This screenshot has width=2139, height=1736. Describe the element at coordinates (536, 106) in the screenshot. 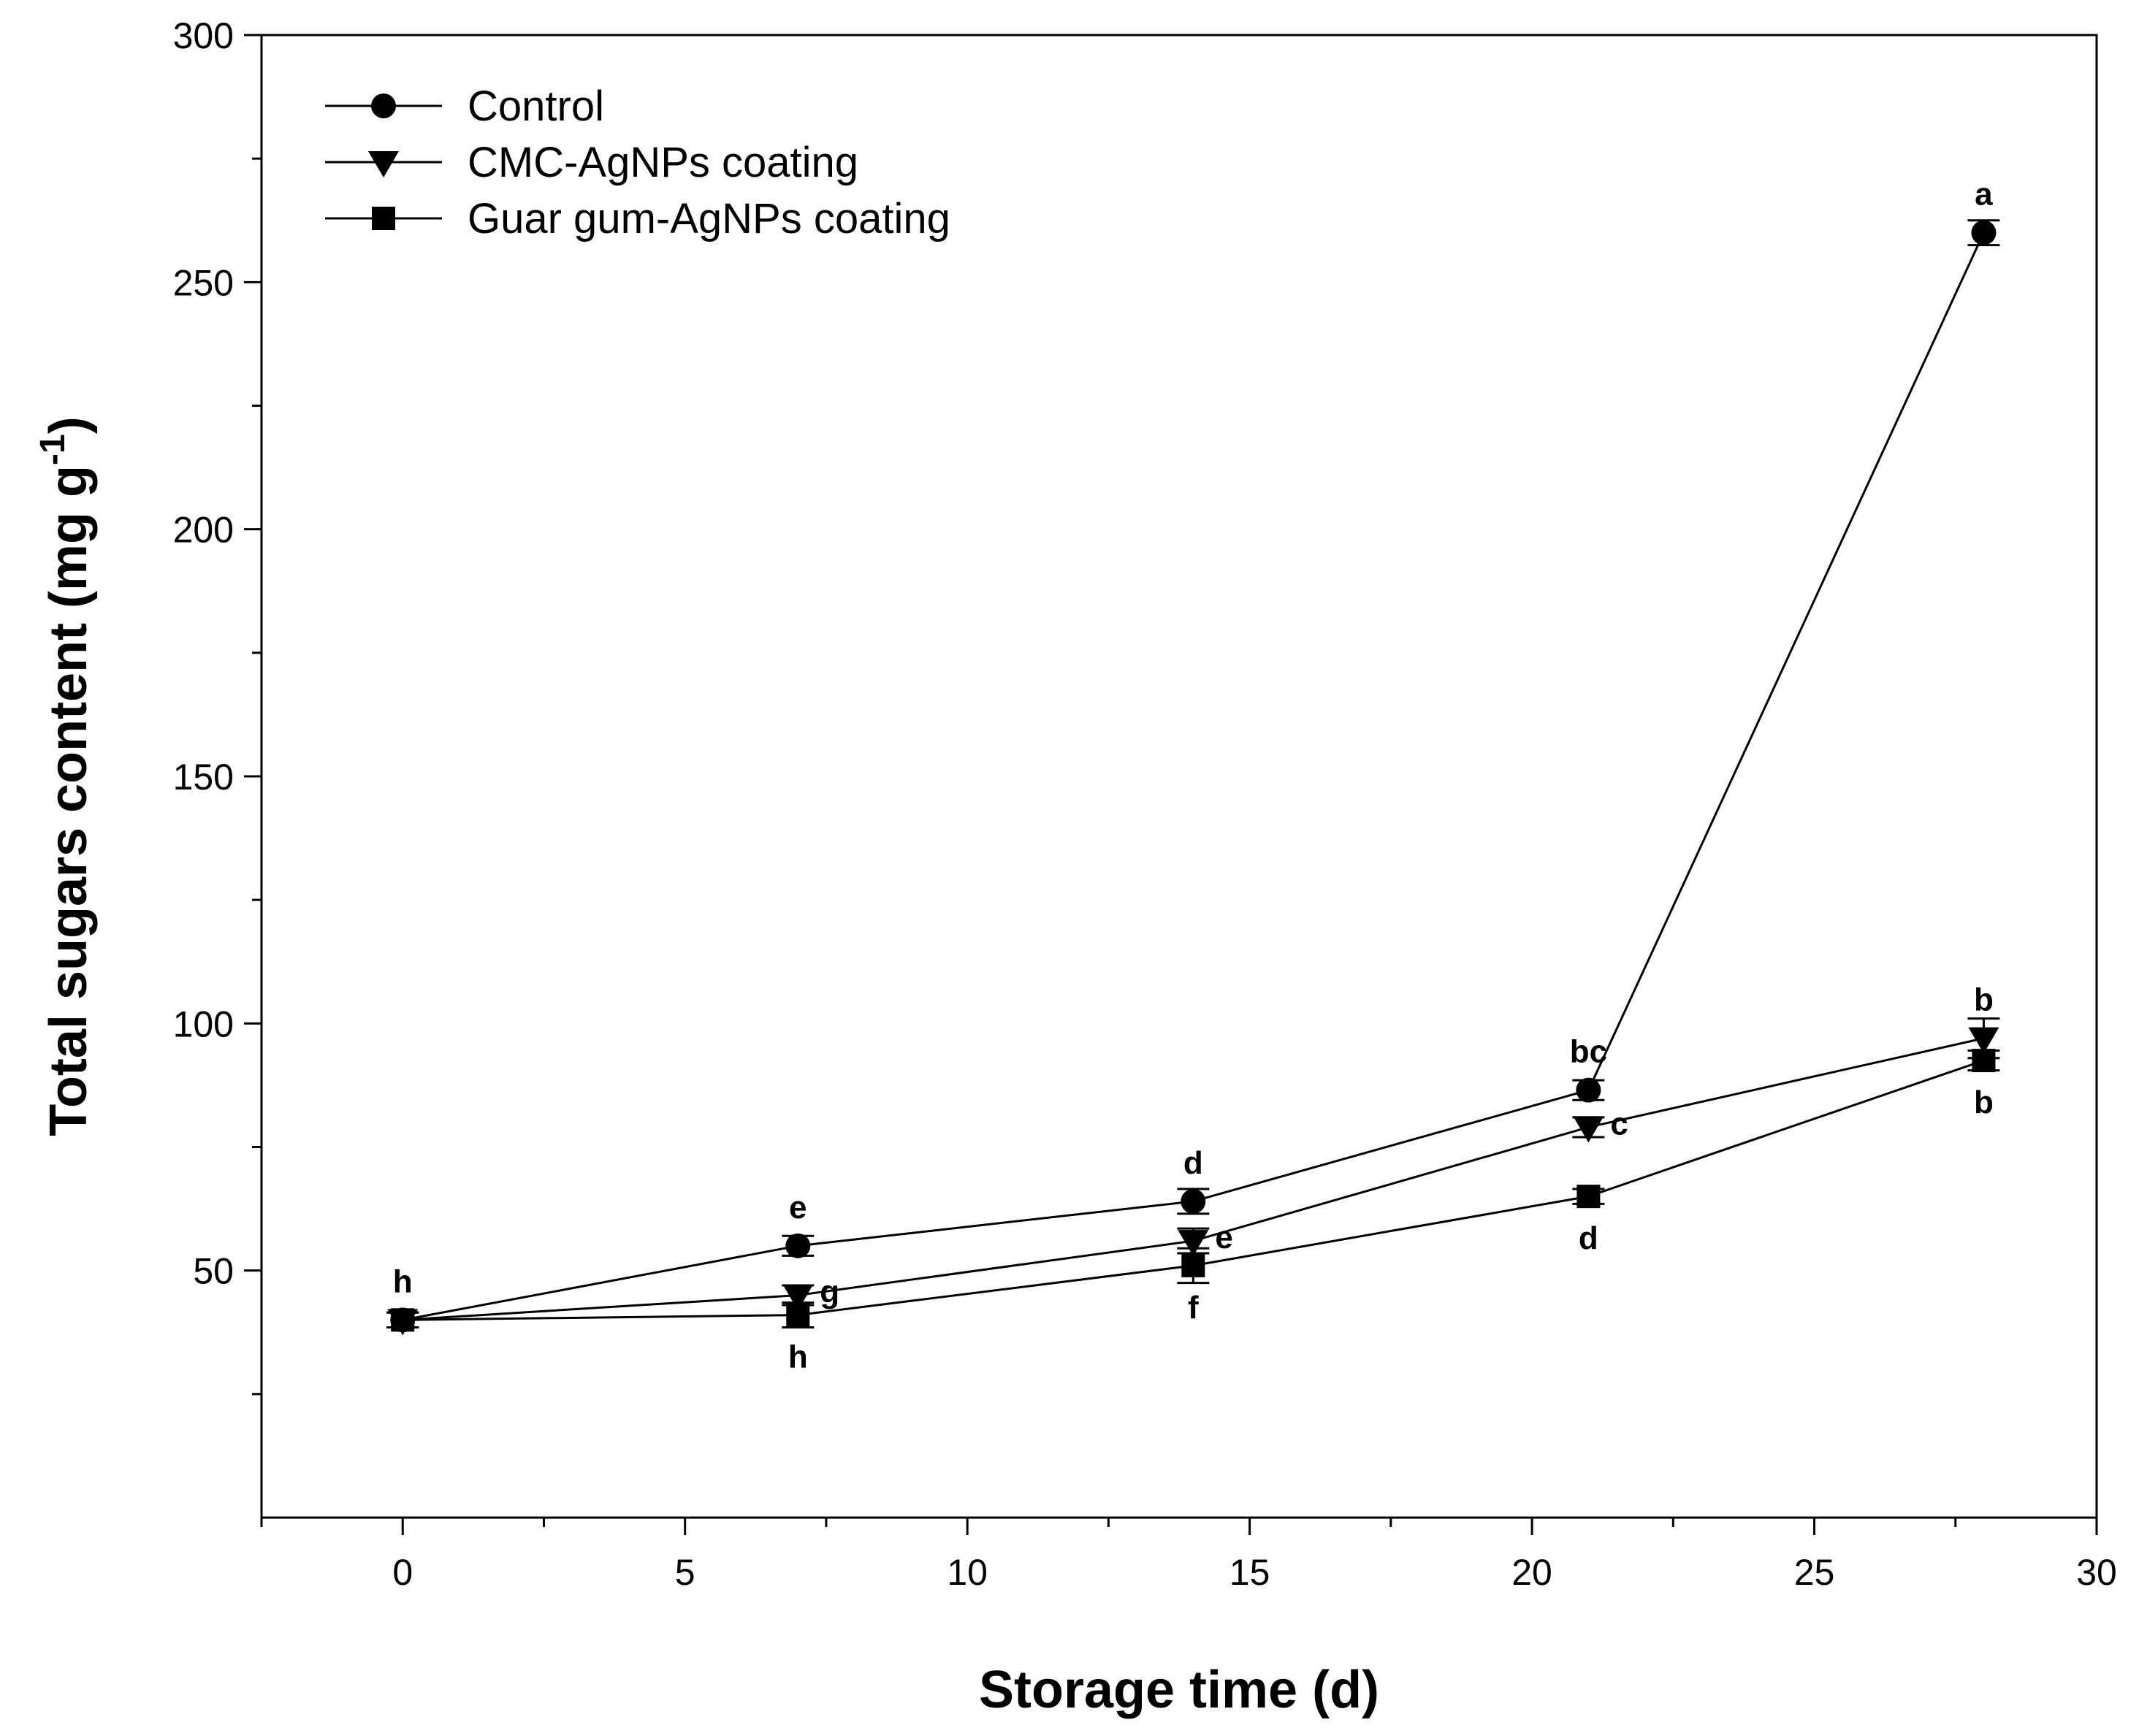

I see `legend-label: Control` at that location.